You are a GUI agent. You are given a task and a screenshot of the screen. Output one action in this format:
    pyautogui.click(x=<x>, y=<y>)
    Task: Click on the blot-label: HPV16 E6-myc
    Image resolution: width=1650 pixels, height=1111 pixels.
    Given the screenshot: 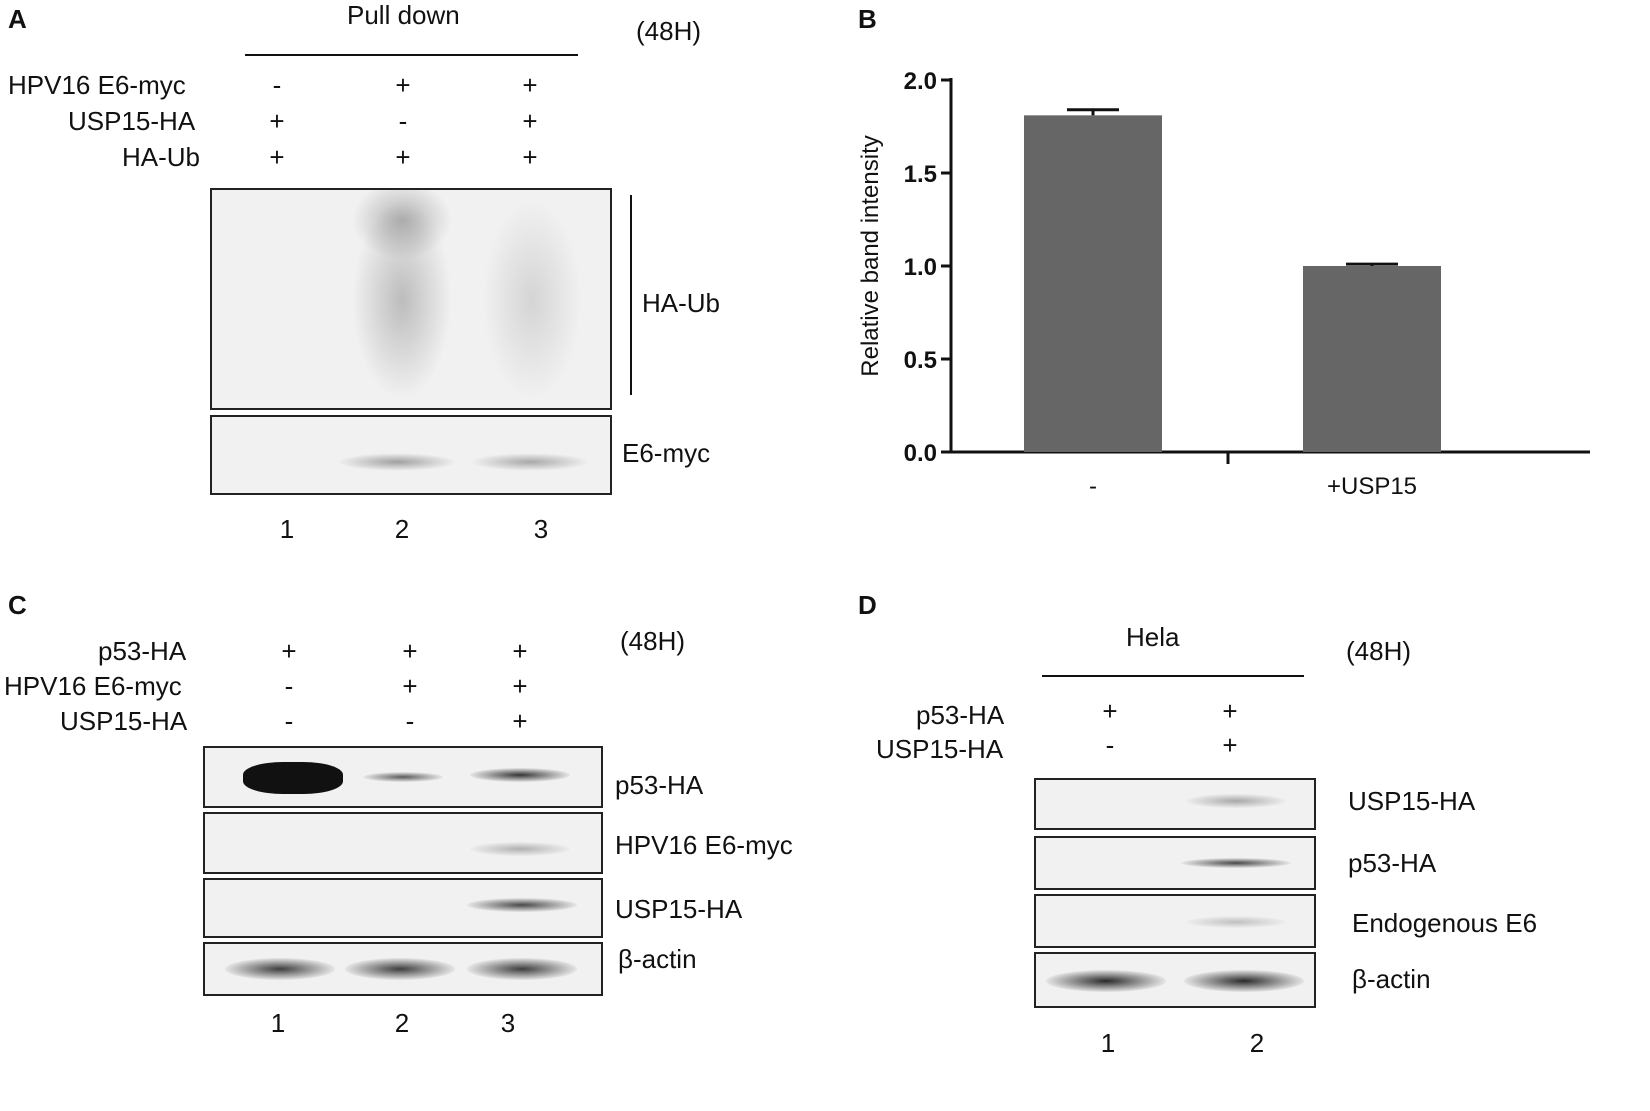 What is the action you would take?
    pyautogui.click(x=704, y=845)
    